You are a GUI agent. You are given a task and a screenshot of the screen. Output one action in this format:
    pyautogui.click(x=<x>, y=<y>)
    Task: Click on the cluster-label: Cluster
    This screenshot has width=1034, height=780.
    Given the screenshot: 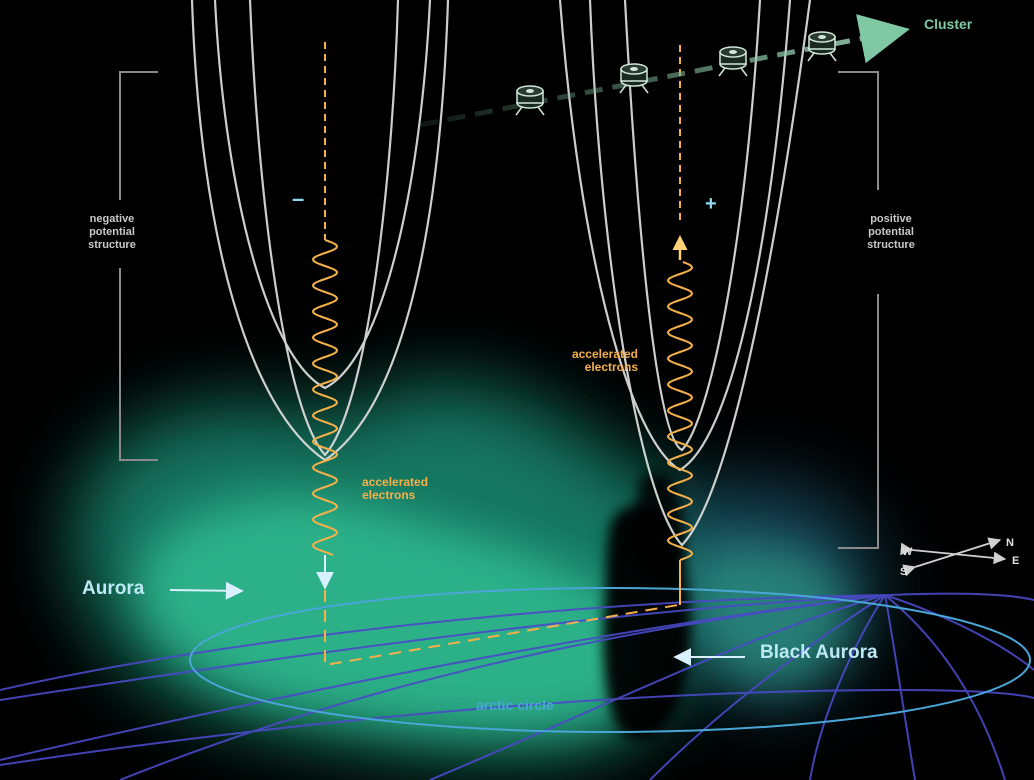 What is the action you would take?
    pyautogui.click(x=948, y=24)
    